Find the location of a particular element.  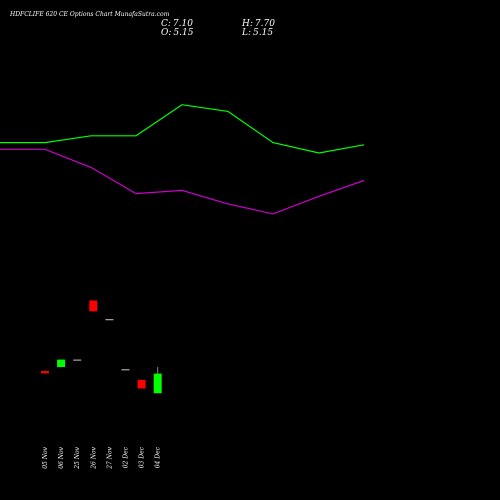

close-label: C: is located at coordinates (166, 24).